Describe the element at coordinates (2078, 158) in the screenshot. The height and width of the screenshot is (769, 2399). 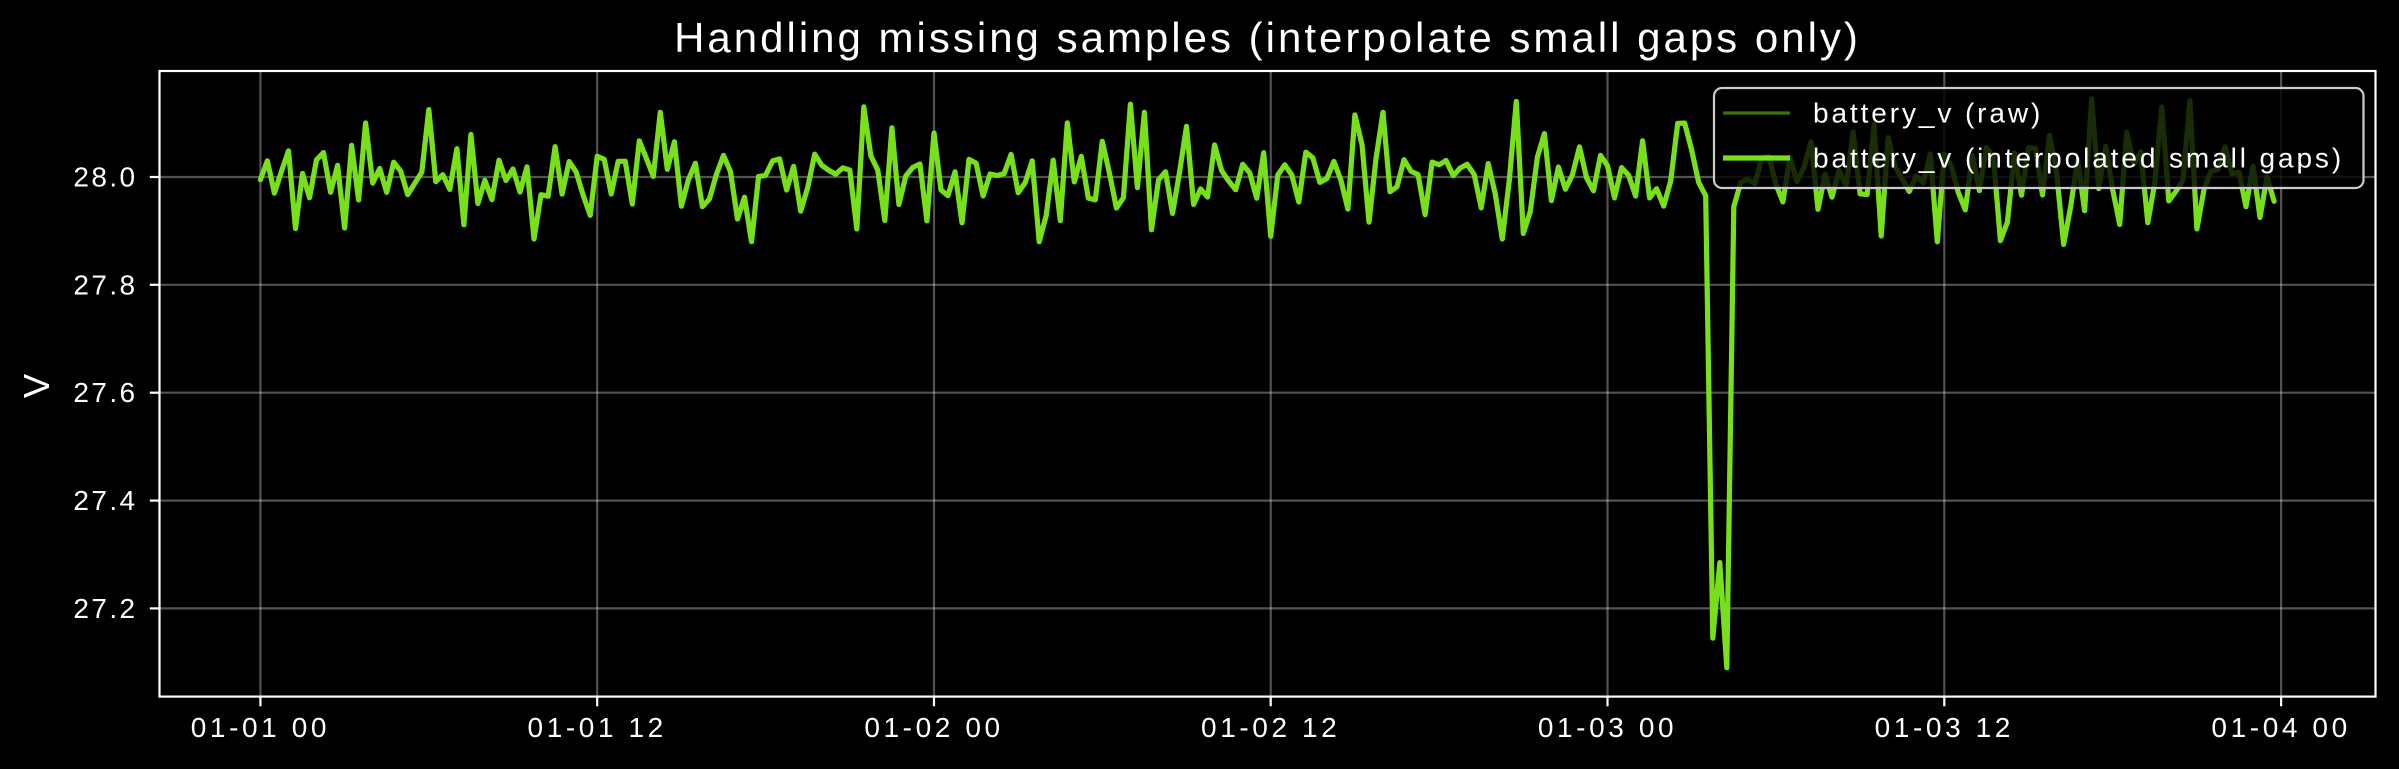
I see `svg-text:battery_v (interpolated small: battery_v (interpolated small gaps)` at that location.